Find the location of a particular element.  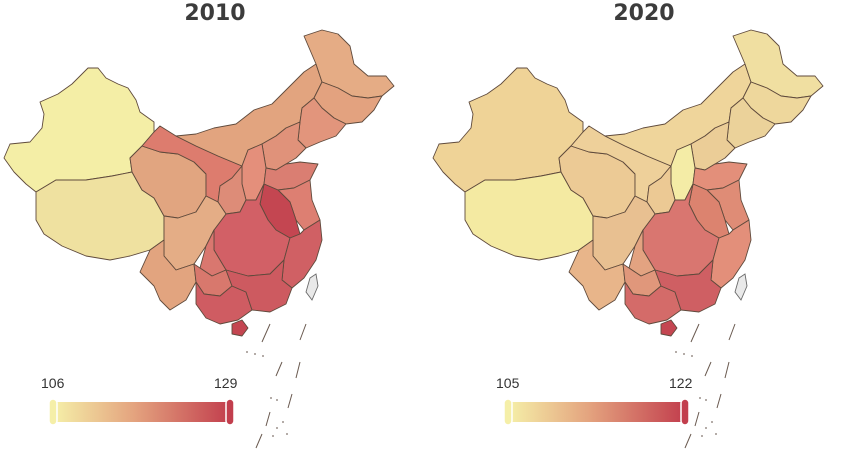

legend-min-label: 105 is located at coordinates (508, 383).